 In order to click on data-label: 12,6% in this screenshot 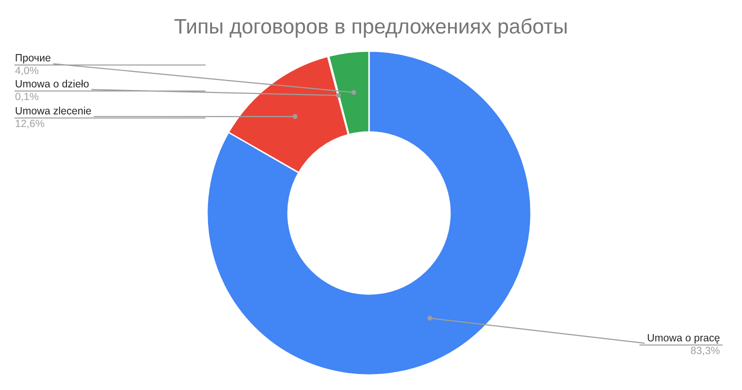, I will do `click(30, 124)`.